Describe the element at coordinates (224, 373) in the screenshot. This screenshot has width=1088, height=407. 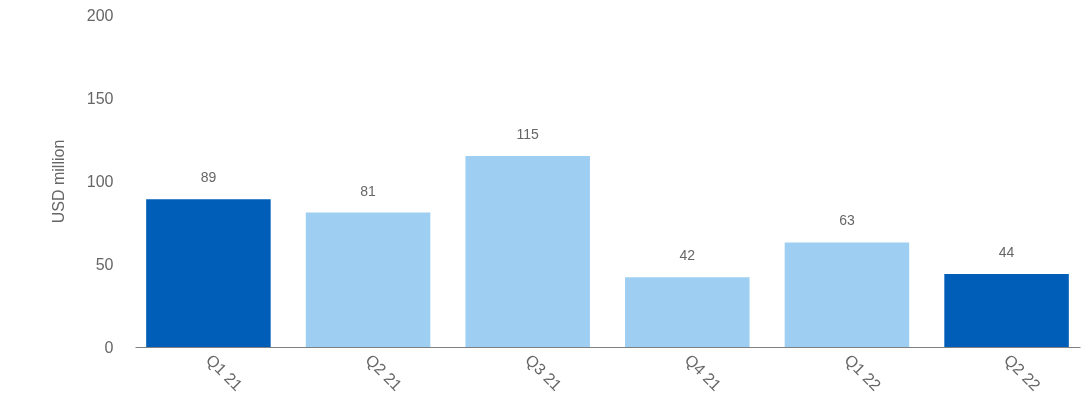
I see `x-tick-label: Q1 21` at that location.